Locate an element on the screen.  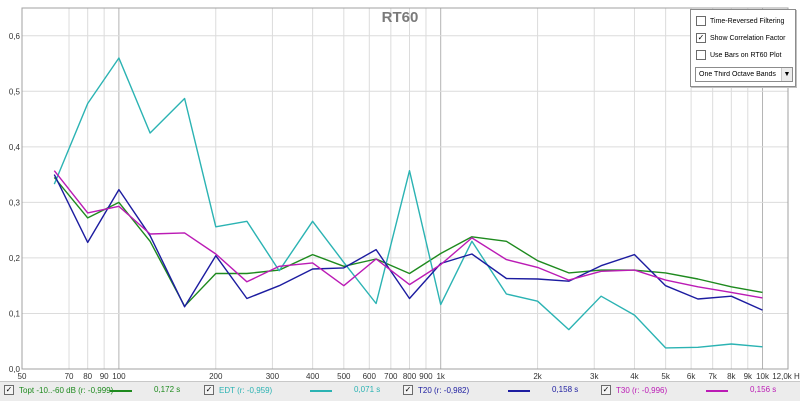
legend-item-topt: ✓ Topt -10..-60 dB (r: -0,999) is located at coordinates (58, 390).